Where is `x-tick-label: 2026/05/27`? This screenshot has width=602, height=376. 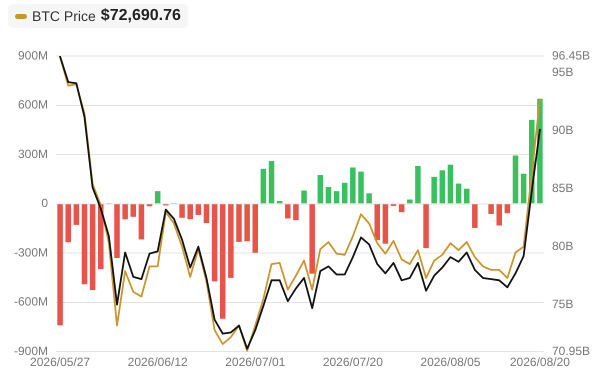
x-tick-label: 2026/05/27 is located at coordinates (60, 362).